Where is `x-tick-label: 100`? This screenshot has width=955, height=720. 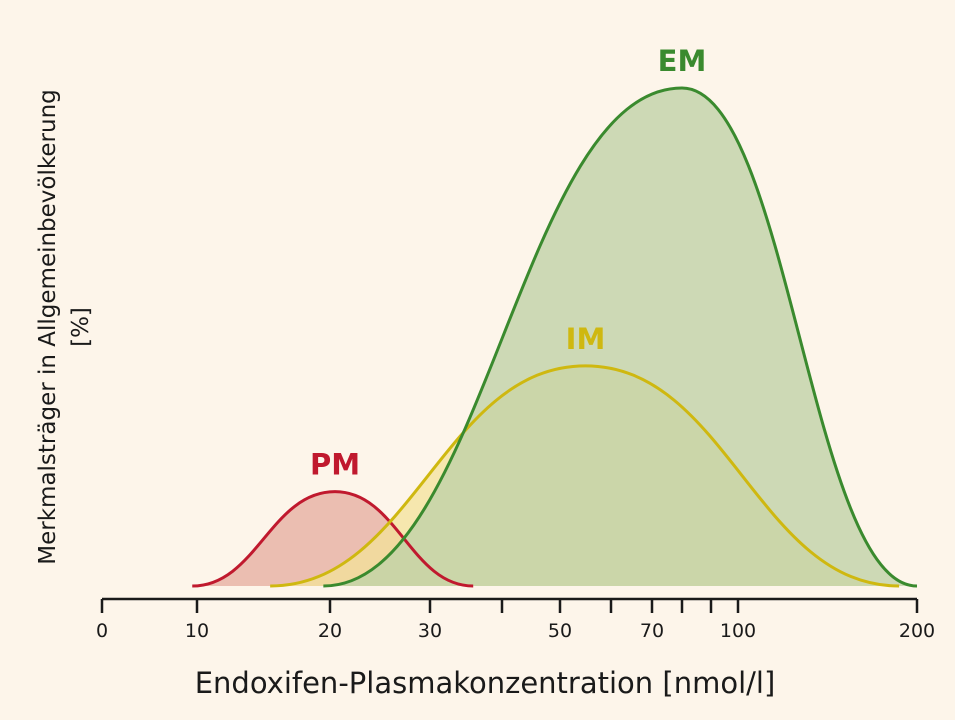 x-tick-label: 100 is located at coordinates (738, 631).